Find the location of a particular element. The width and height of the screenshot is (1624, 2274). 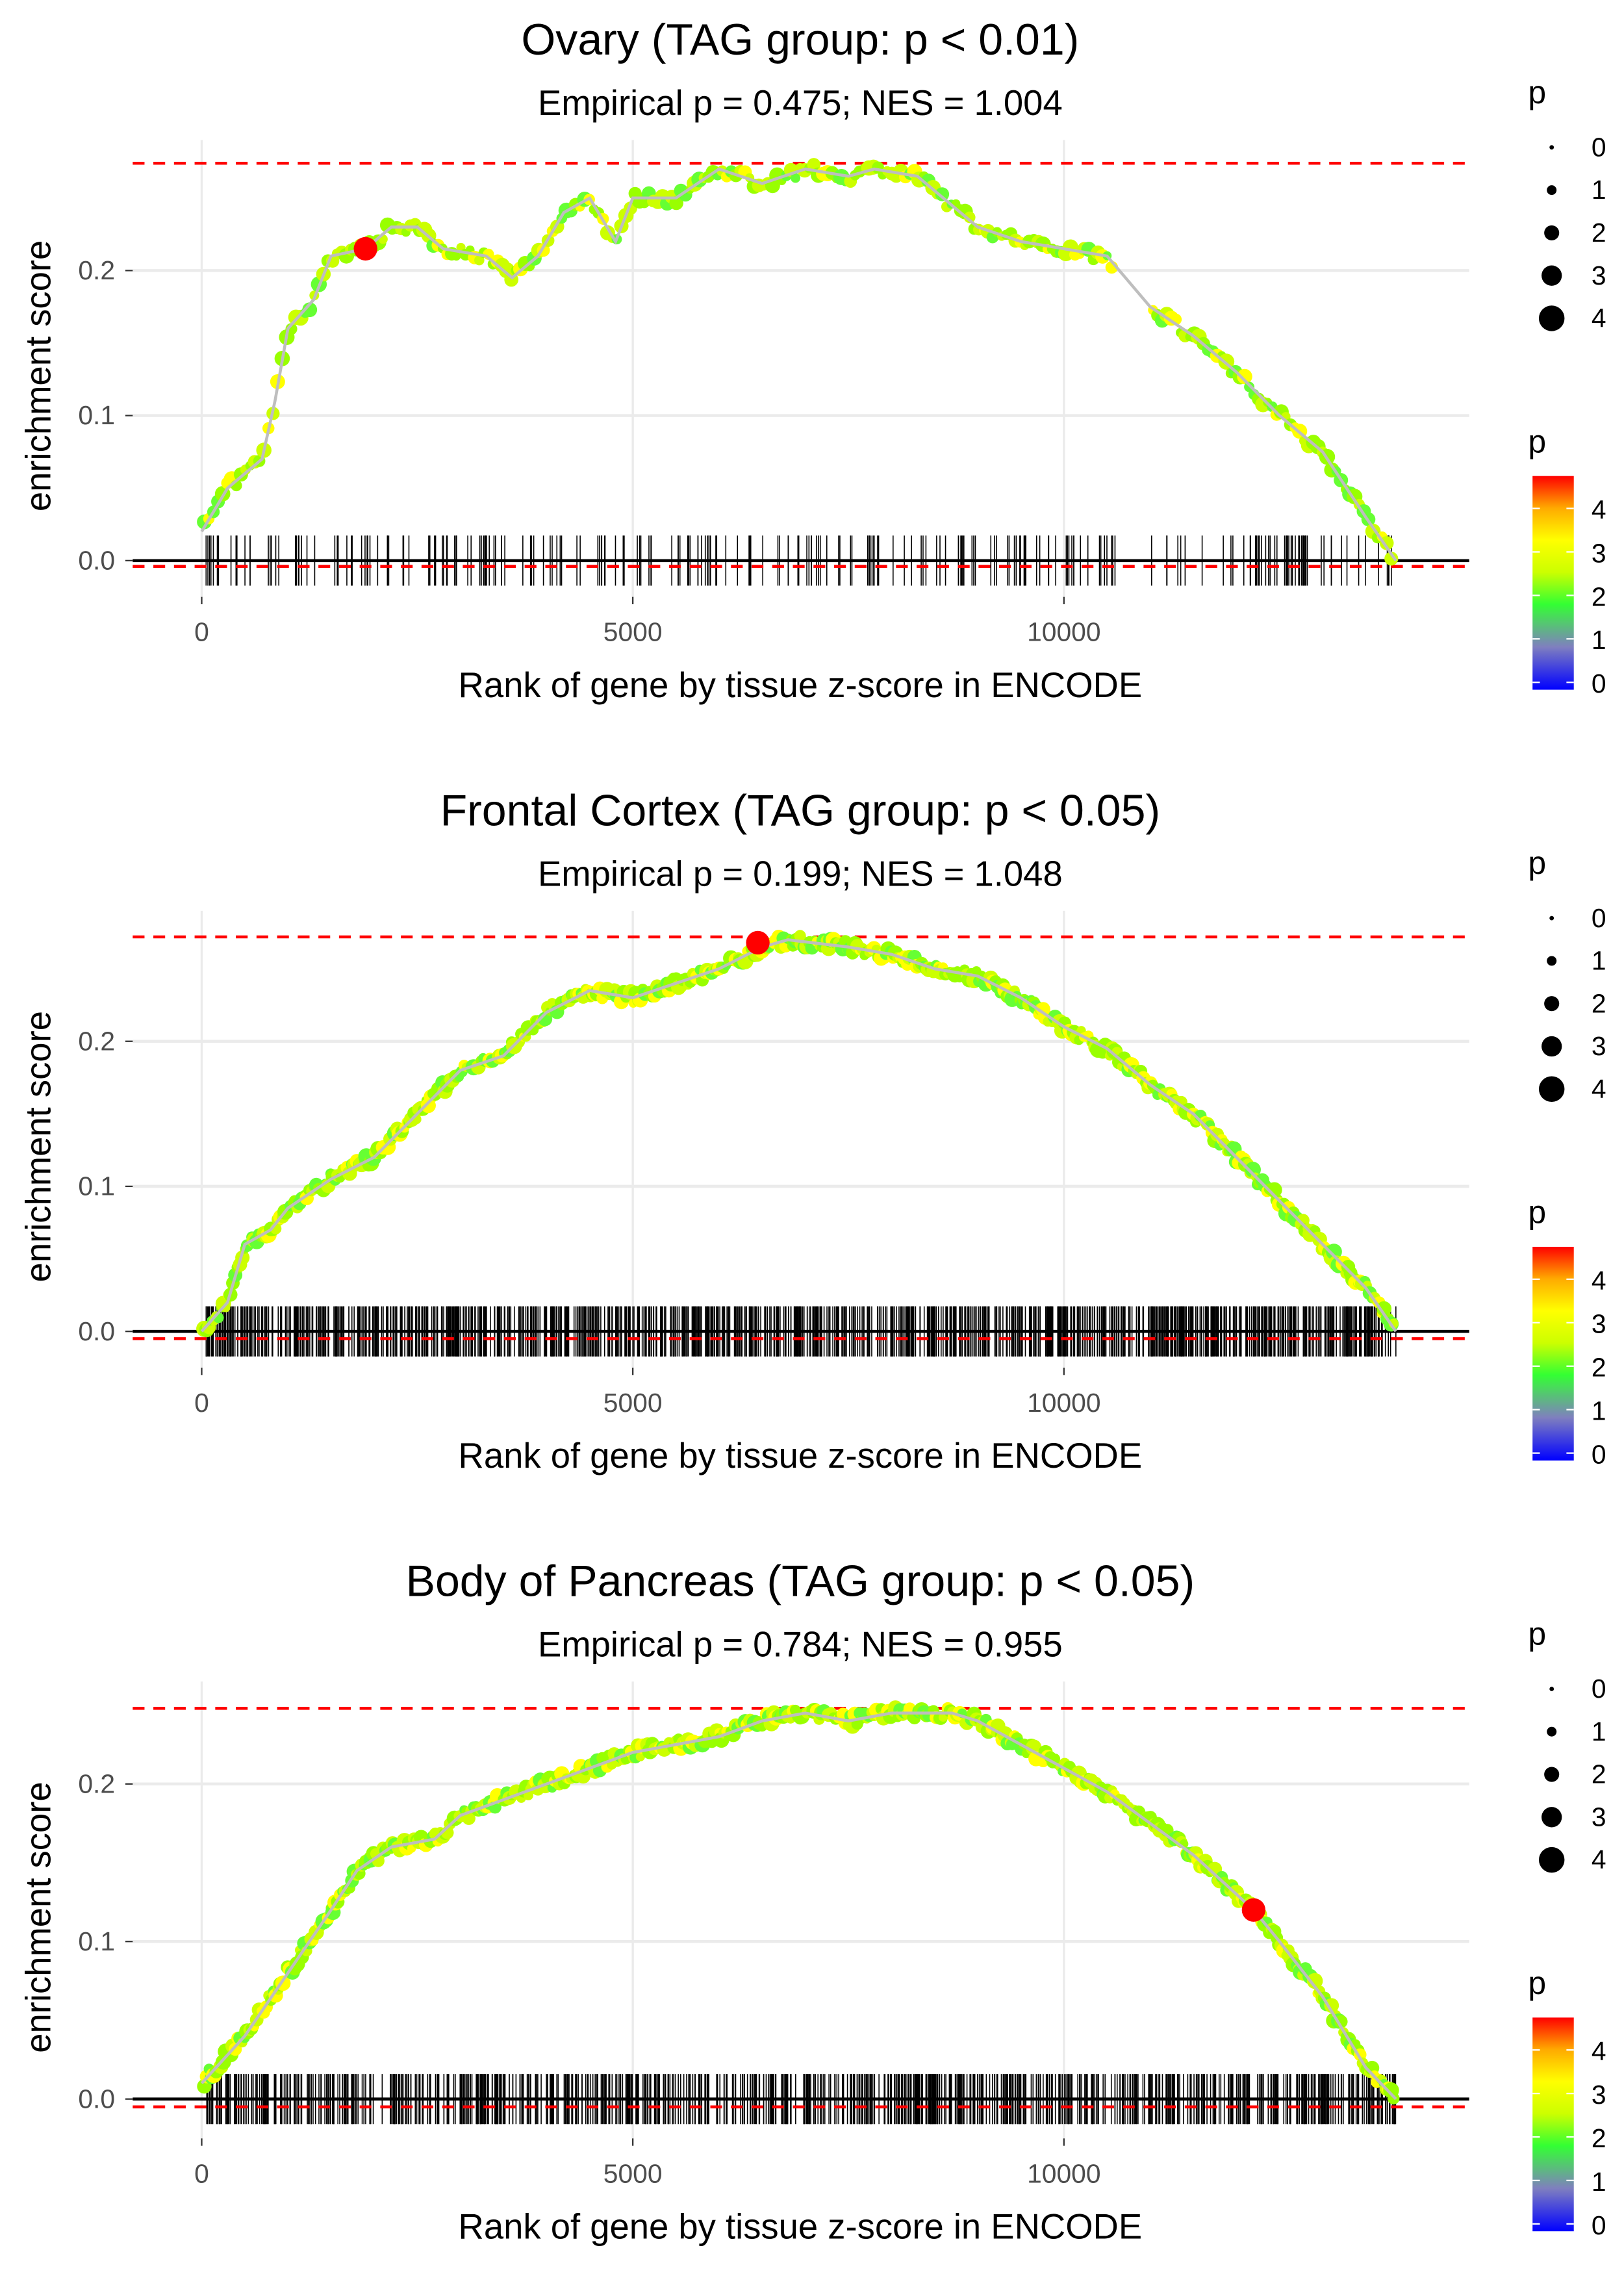

chart-subtitle: Empirical p = 0.475; NES = 1.004 is located at coordinates (800, 103).